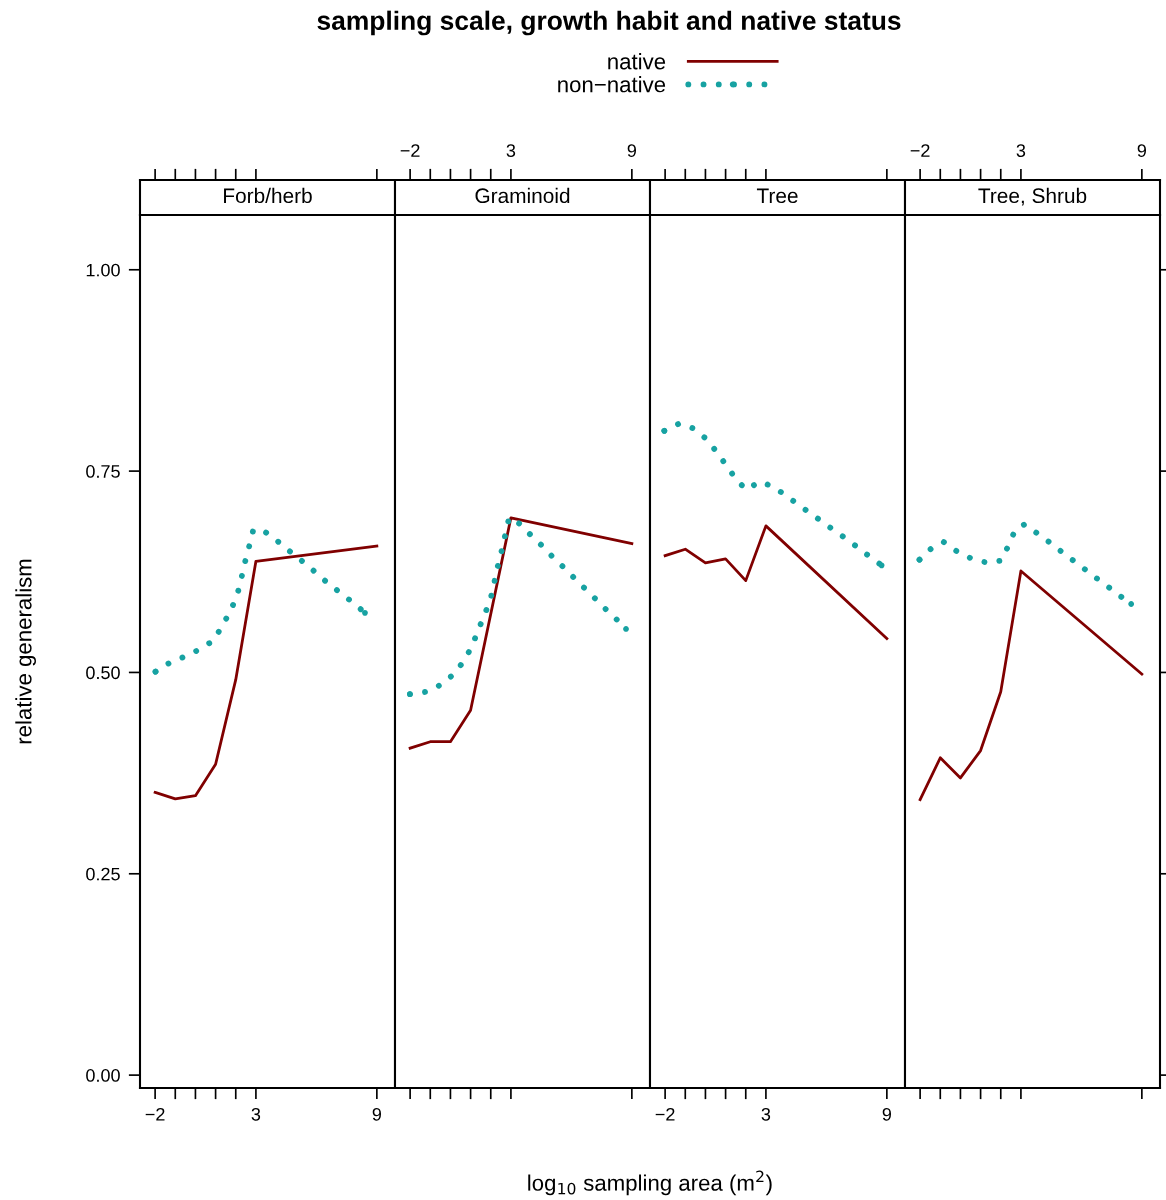  I want to click on y-tick-label: 0.50, so click(103, 673).